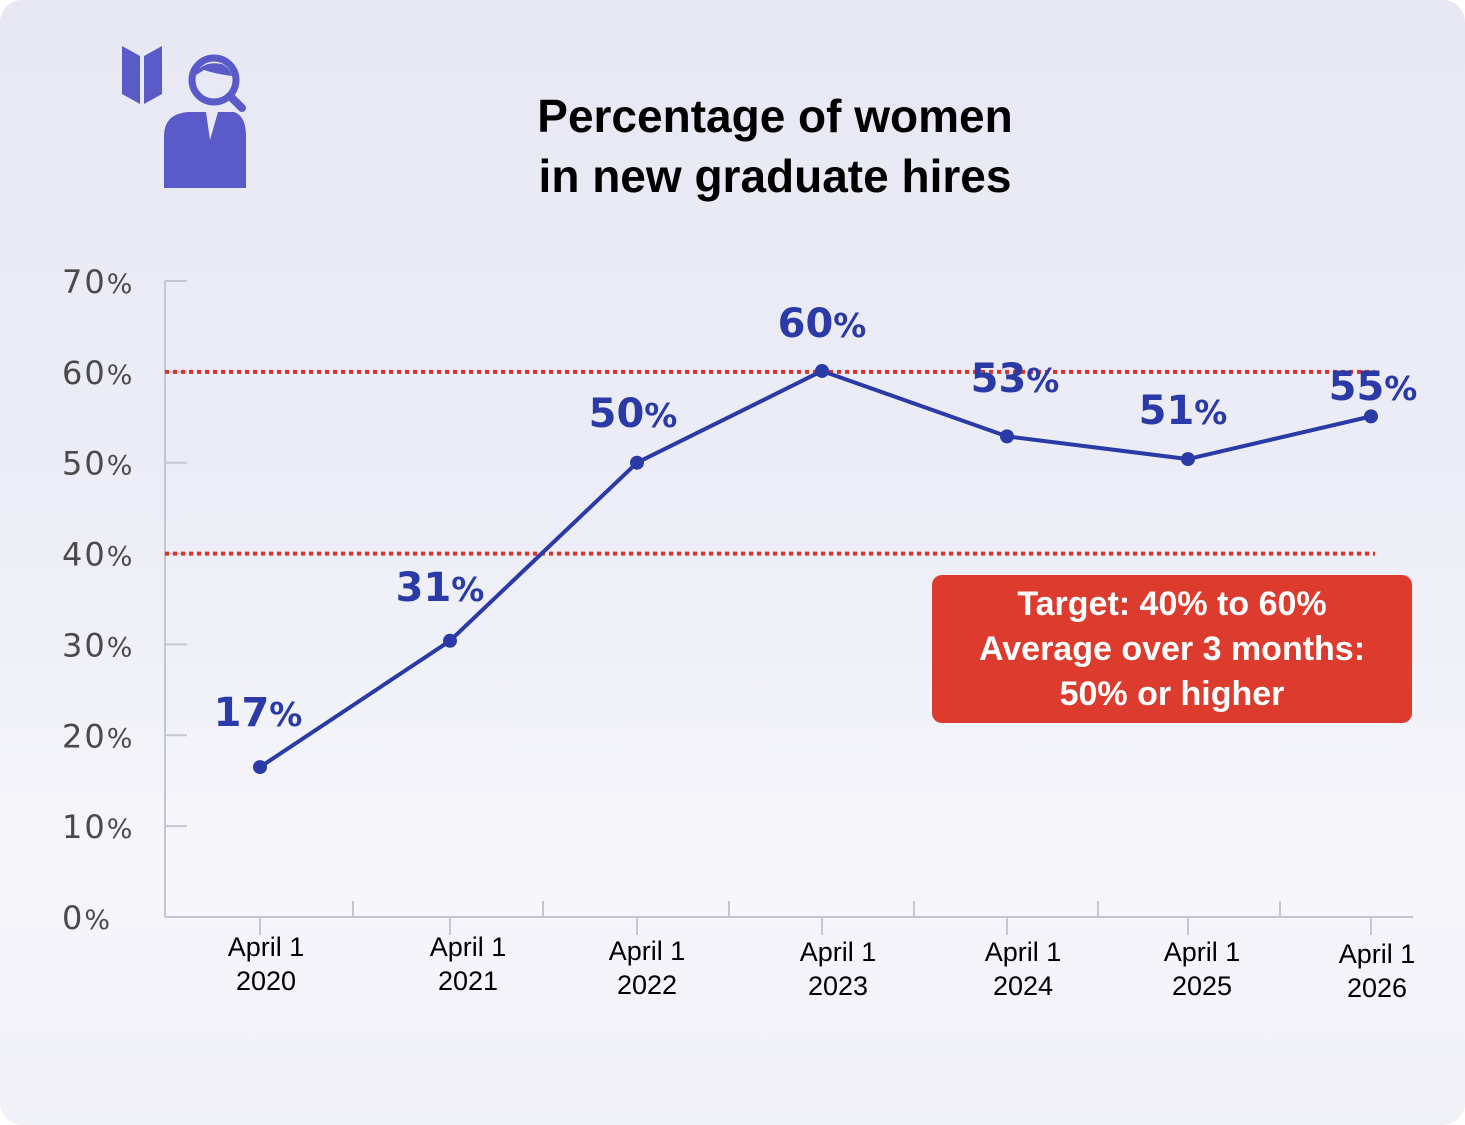  What do you see at coordinates (1172, 603) in the screenshot?
I see `target-annotation-line-1: Target: 40% to 60%` at bounding box center [1172, 603].